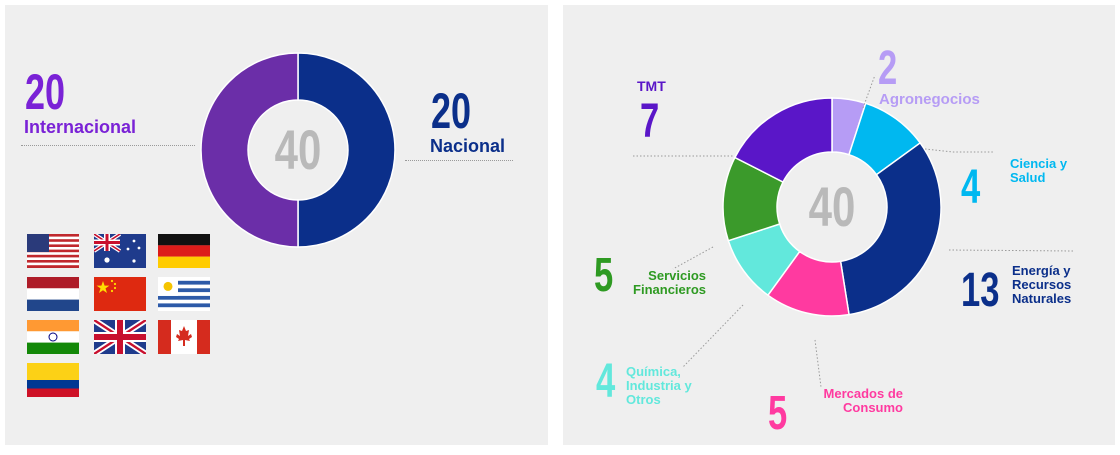  I want to click on energia-label: Energía y Recursos Naturales, so click(1041, 285).